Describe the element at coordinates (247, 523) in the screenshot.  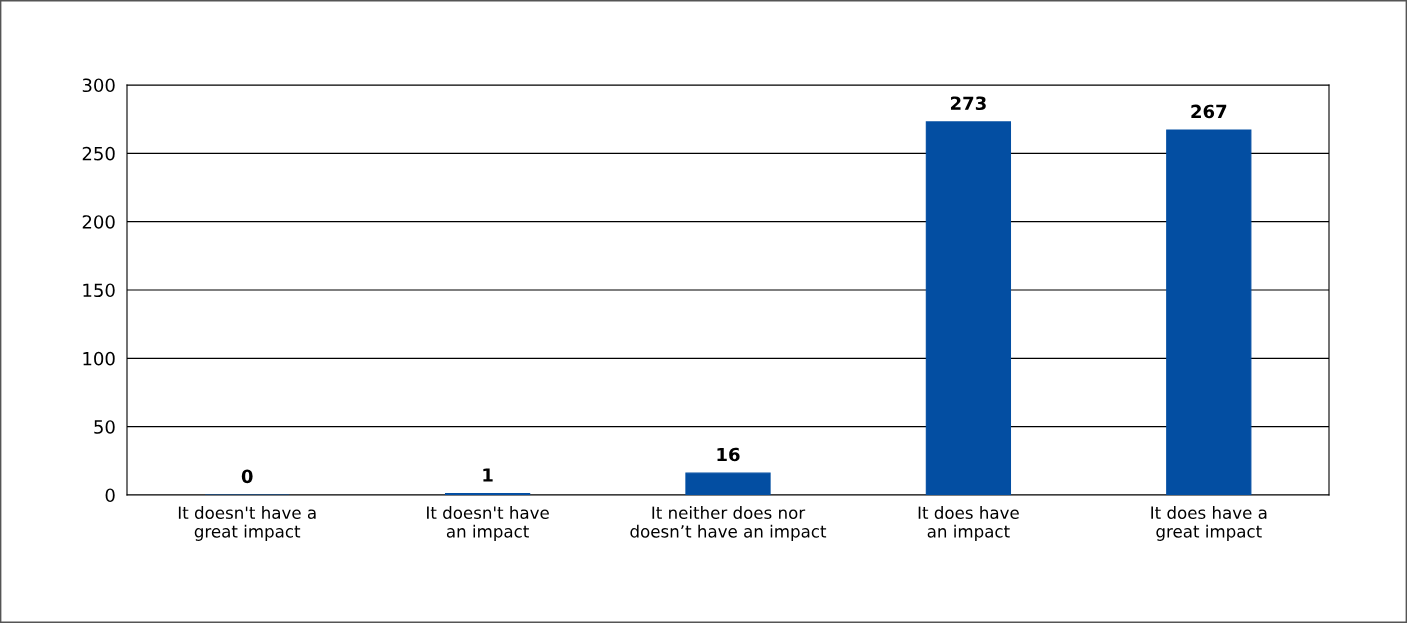
I see `x-tick-label: It doesn't have a great impact` at that location.